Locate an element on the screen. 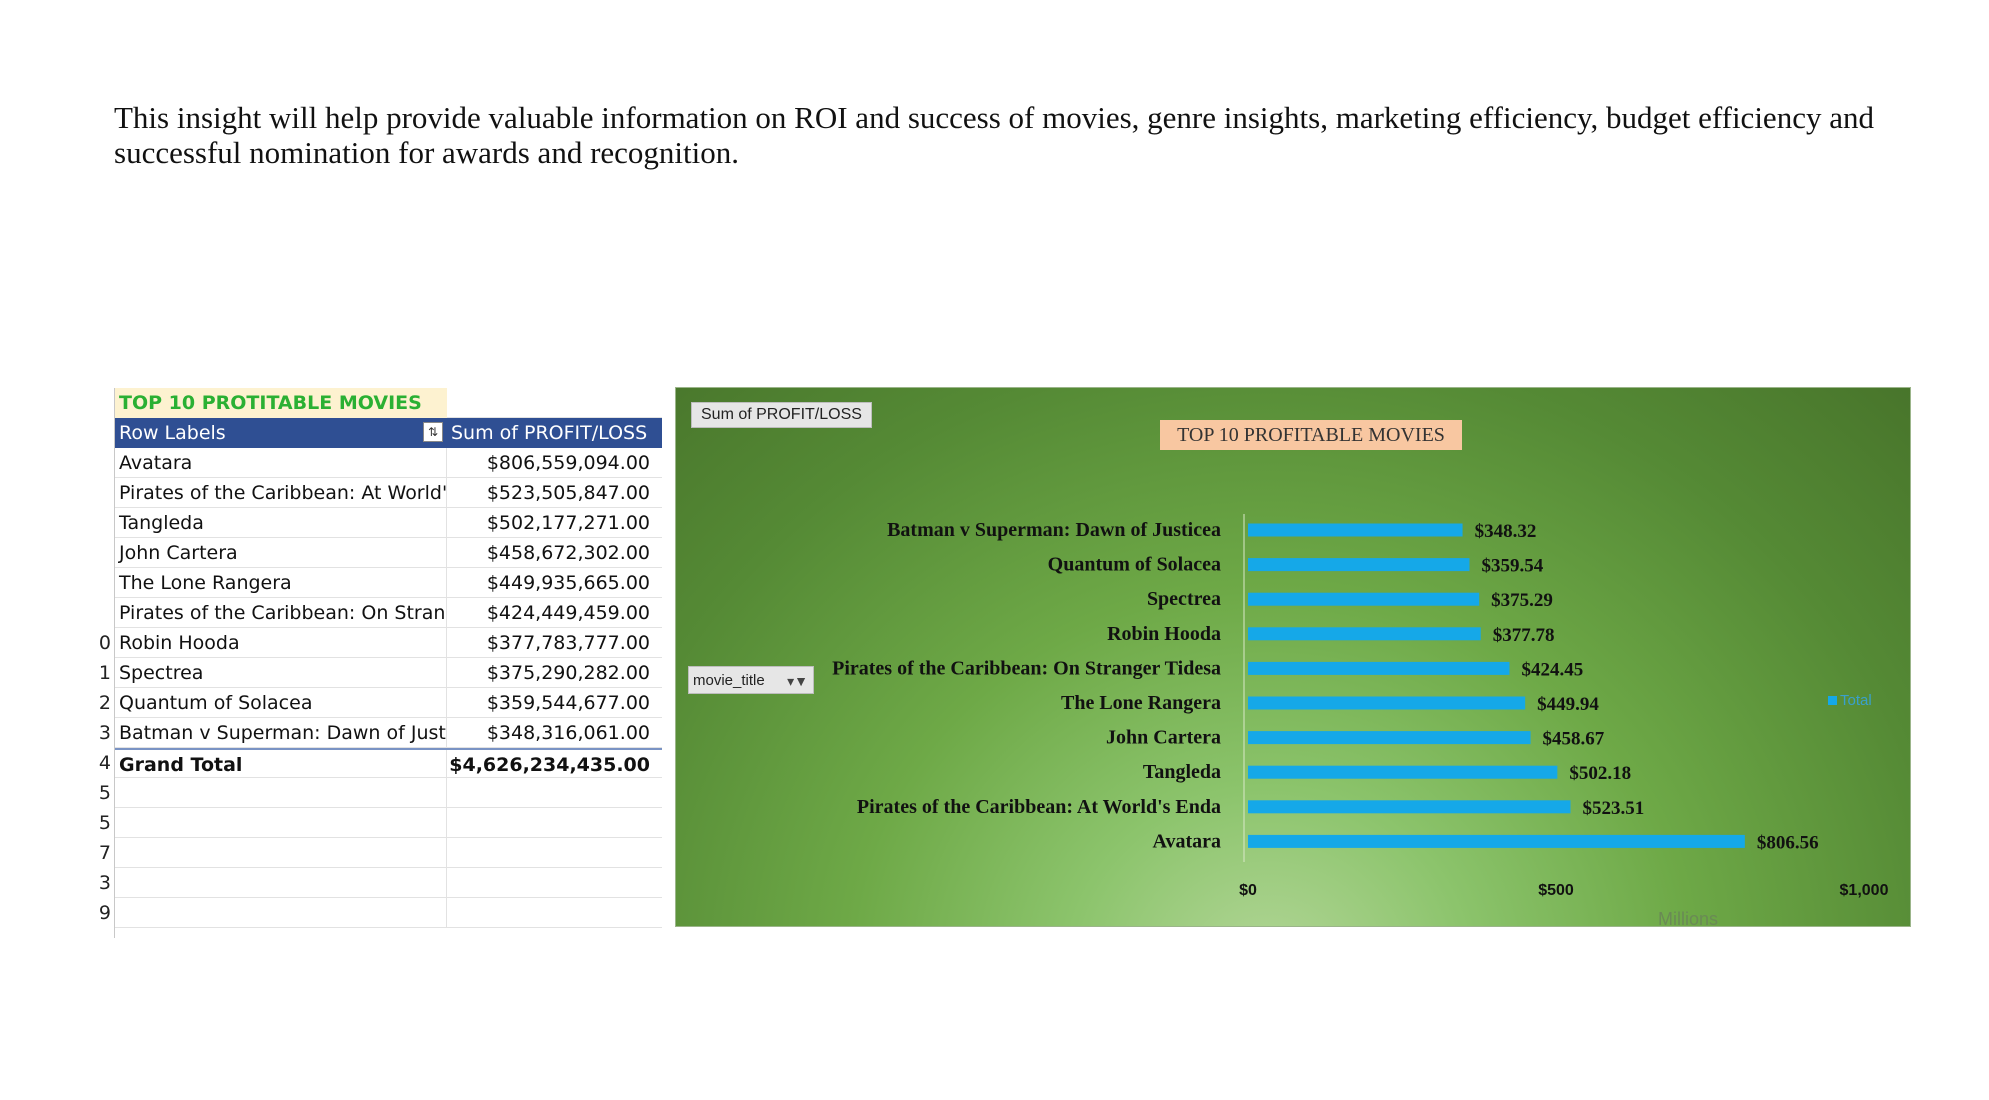 Image resolution: width=1989 pixels, height=1100 pixels. row-number: 1 is located at coordinates (104, 673).